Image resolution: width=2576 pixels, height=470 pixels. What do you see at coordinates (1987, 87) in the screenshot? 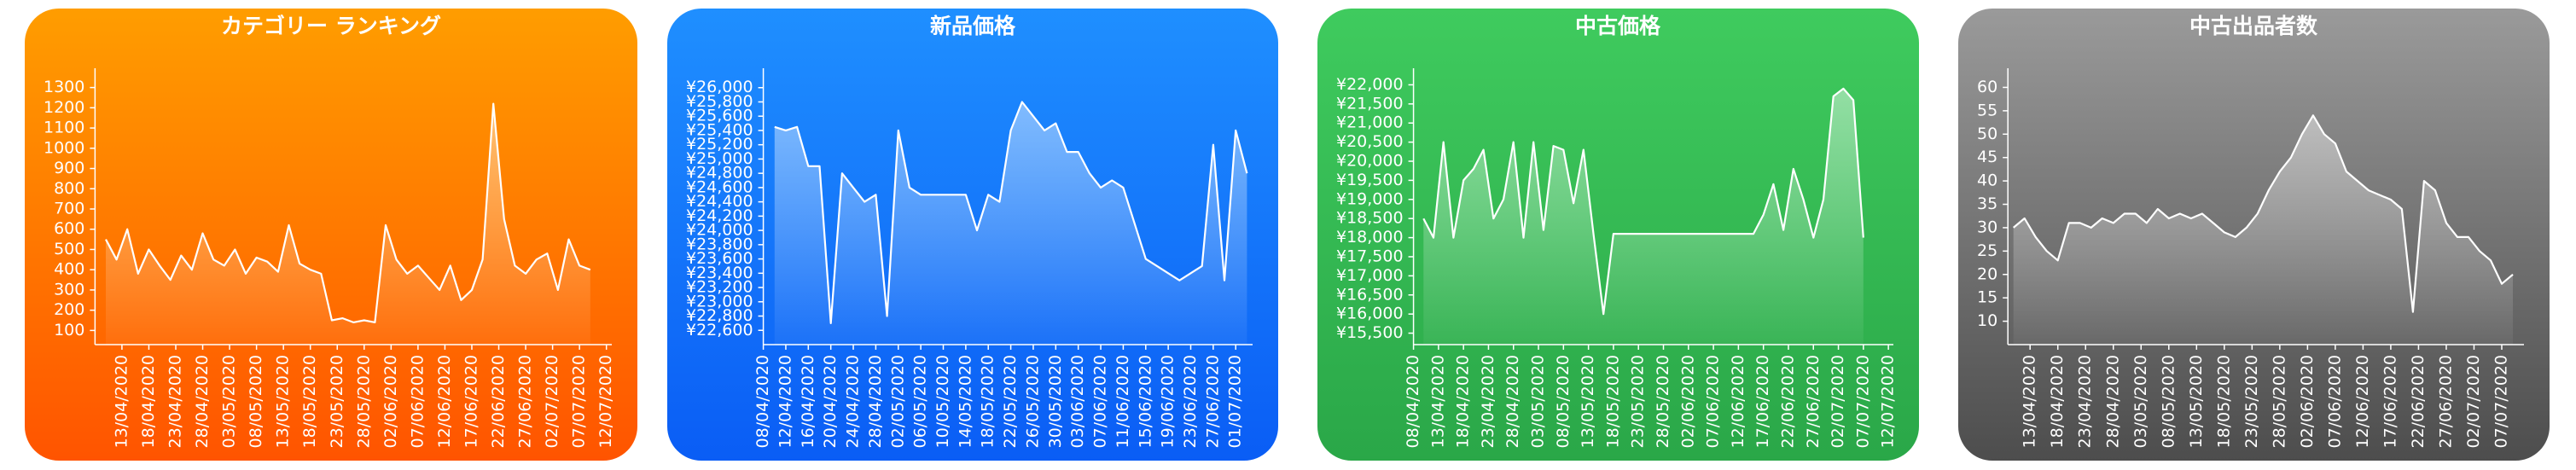
I see `y-tick-label: 60` at bounding box center [1987, 87].